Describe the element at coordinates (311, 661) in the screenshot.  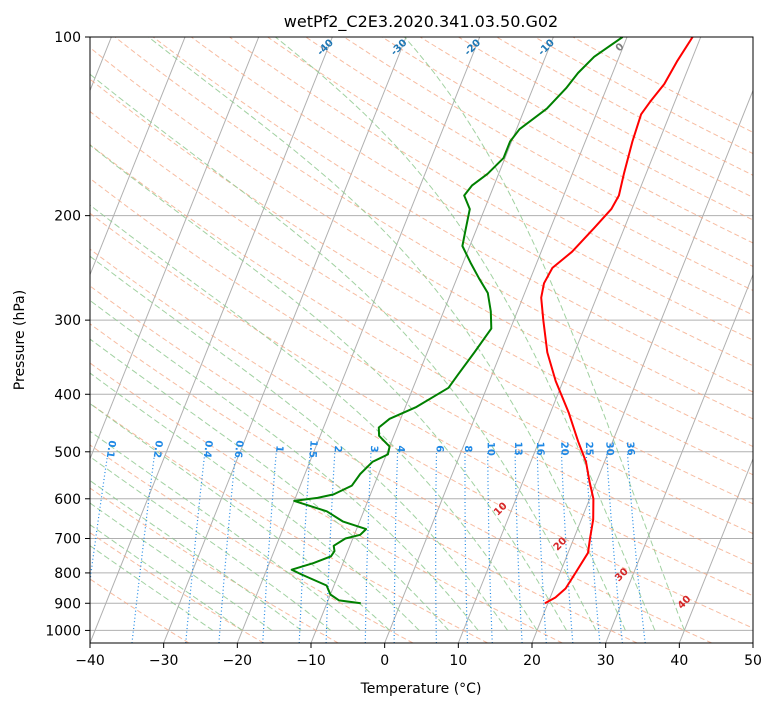
I see `x-tick-label: −10` at that location.